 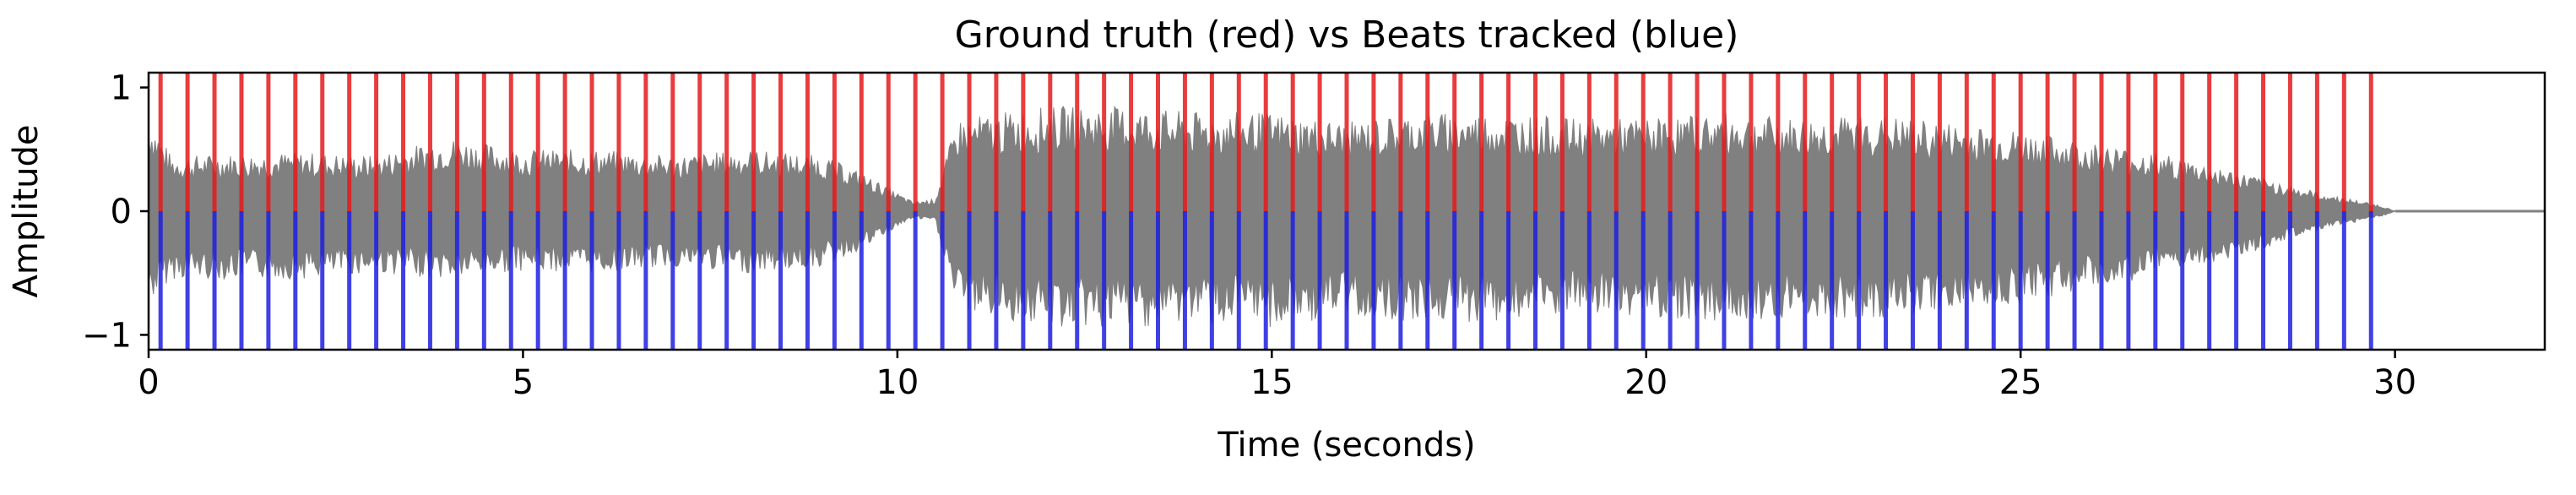 I want to click on x-tick-label: 15, so click(x=1272, y=383).